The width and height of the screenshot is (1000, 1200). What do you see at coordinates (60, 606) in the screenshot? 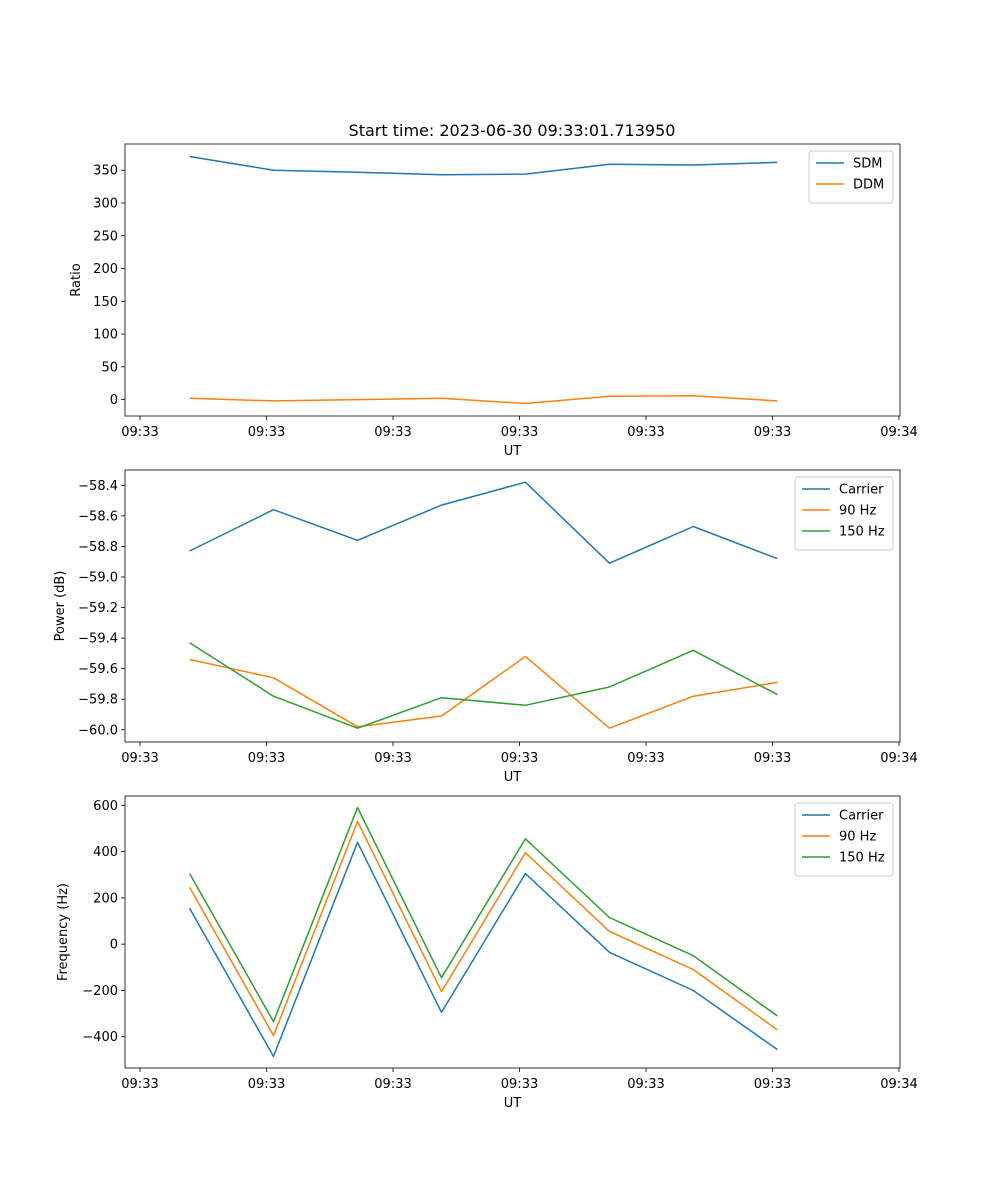
I see `y-axis-label: Power (dB)` at bounding box center [60, 606].